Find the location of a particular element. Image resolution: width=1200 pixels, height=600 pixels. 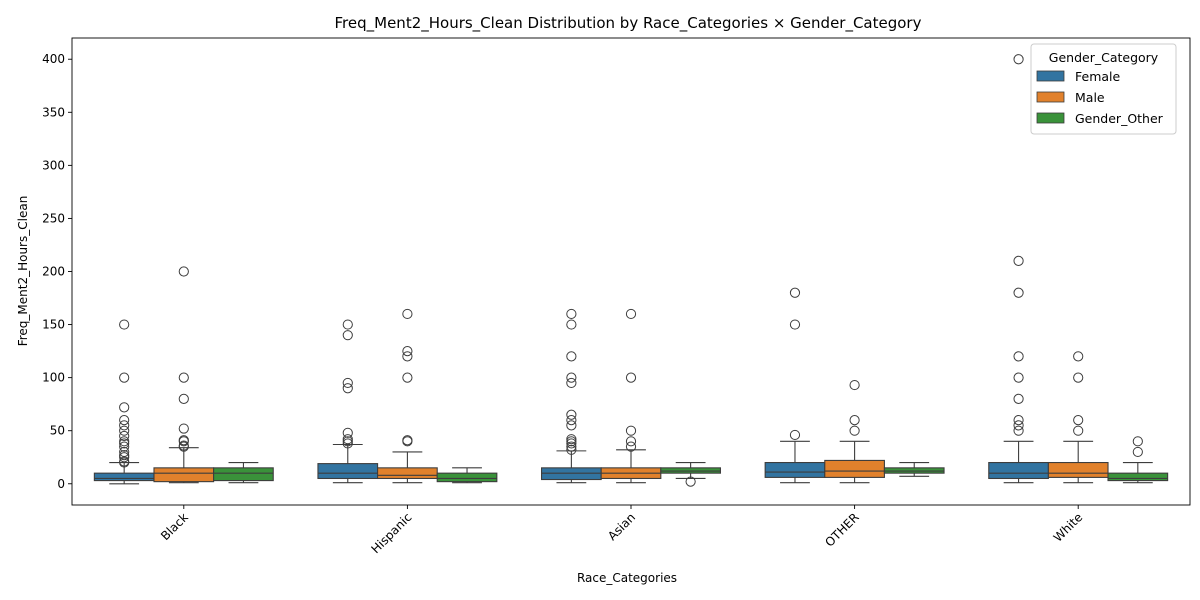

y-axis-label: Freq_Ment2_Hours_Clean is located at coordinates (23, 271).